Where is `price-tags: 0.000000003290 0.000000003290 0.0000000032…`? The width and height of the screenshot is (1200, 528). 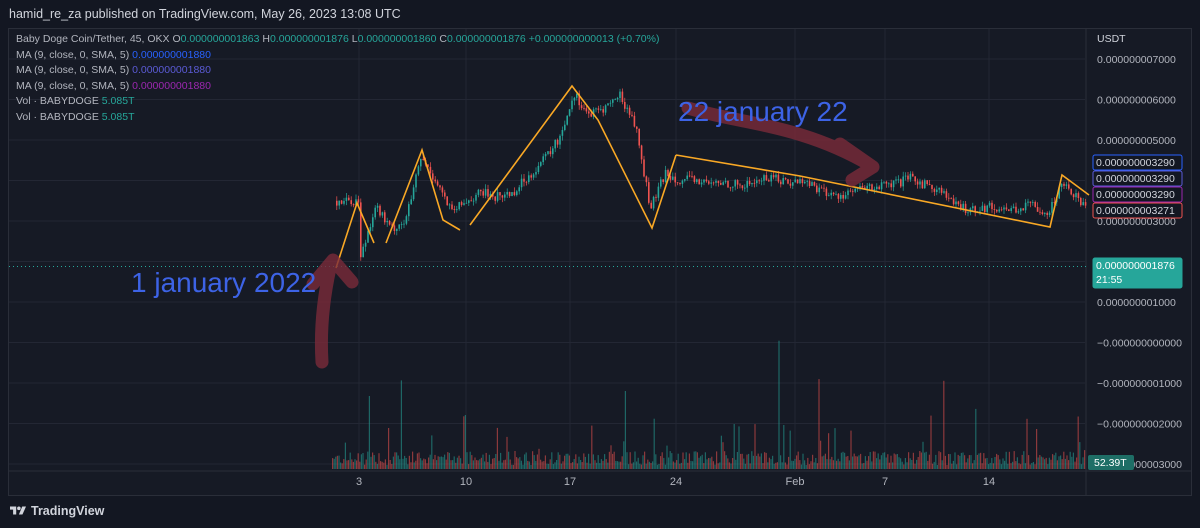 price-tags: 0.000000003290 0.000000003290 0.0000000032… is located at coordinates (1137, 221).